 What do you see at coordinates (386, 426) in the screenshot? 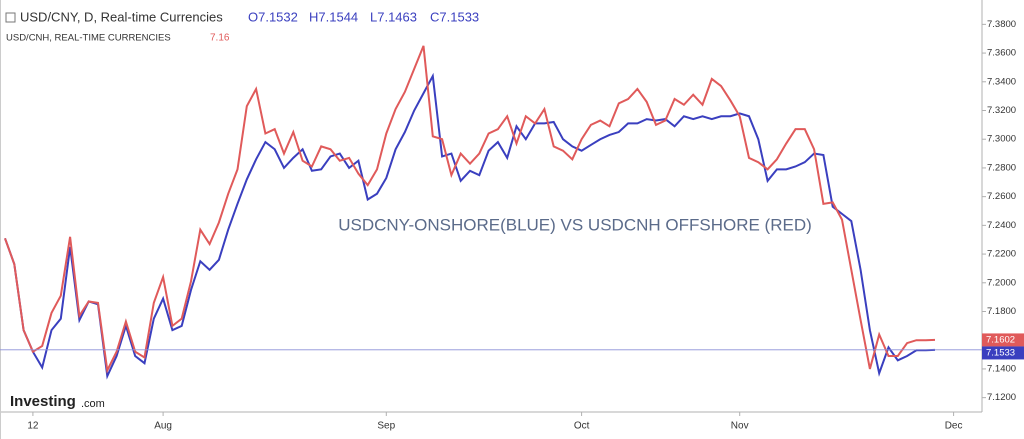
I see `x-tick-label: Sep` at bounding box center [386, 426].